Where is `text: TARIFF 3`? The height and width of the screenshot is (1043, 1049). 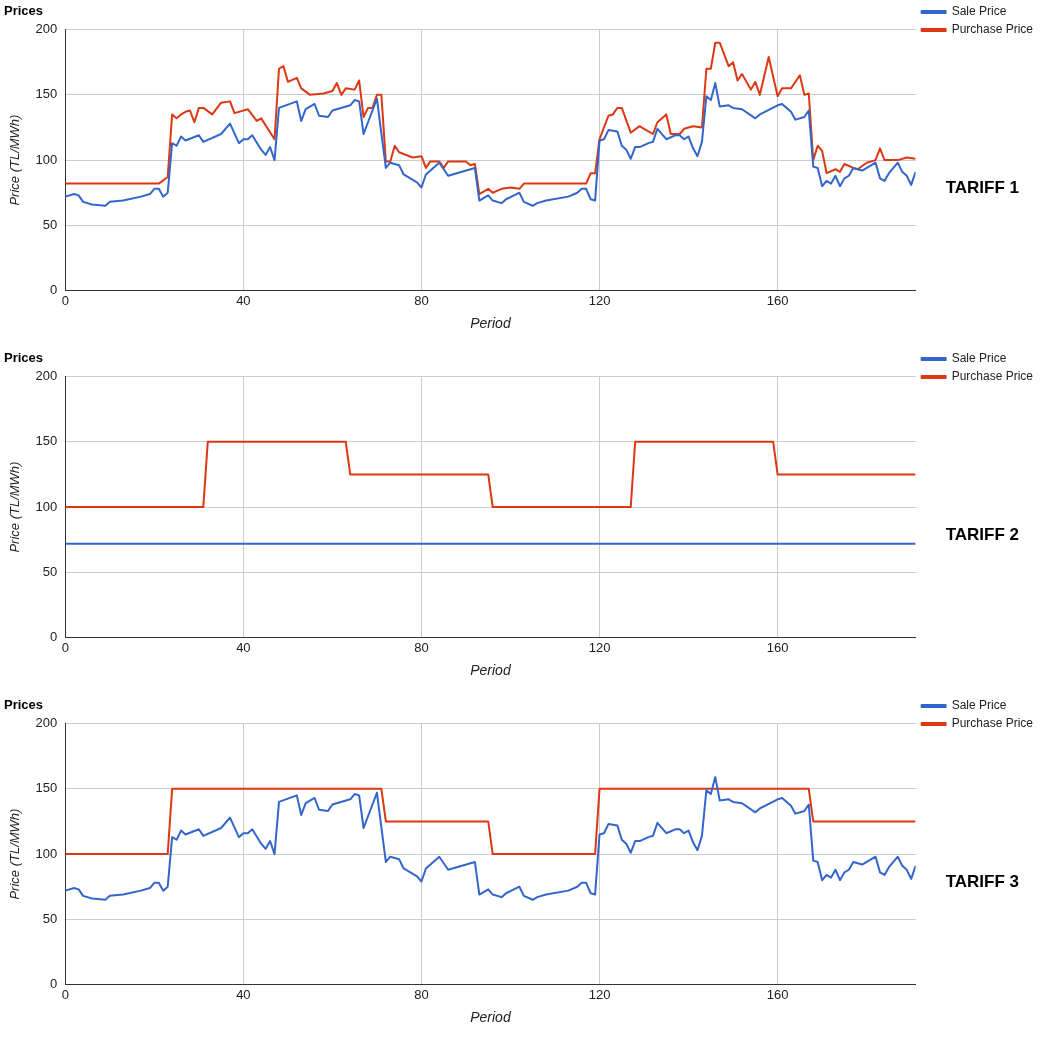
text: TARIFF 3 is located at coordinates (982, 881).